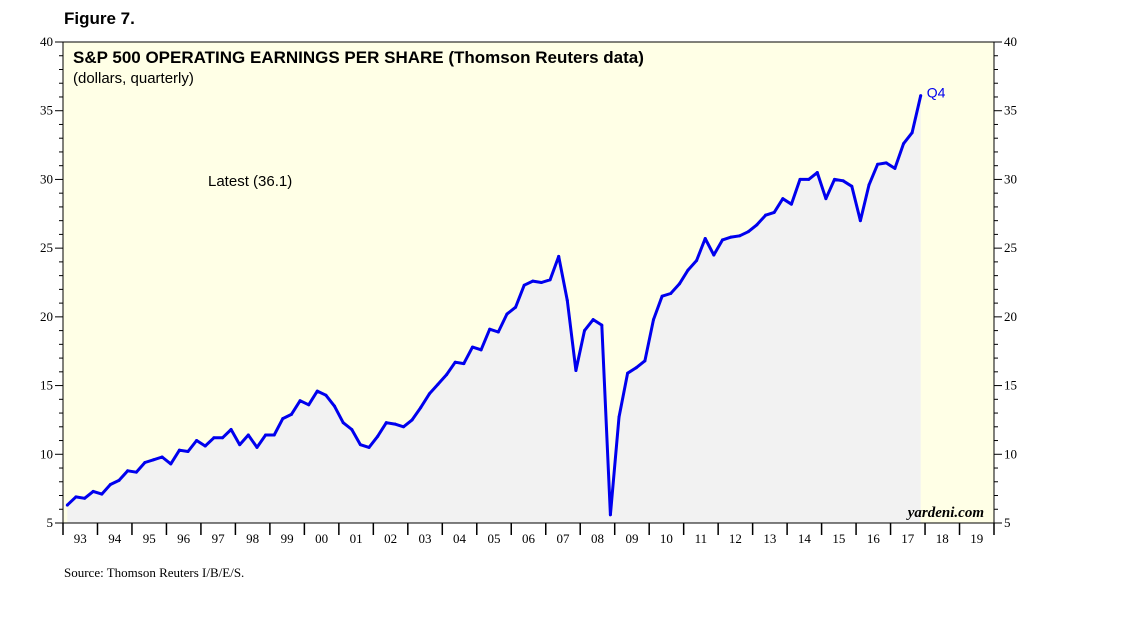 This screenshot has height=621, width=1138. Describe the element at coordinates (1007, 522) in the screenshot. I see `right-y-tick-label: 5` at that location.